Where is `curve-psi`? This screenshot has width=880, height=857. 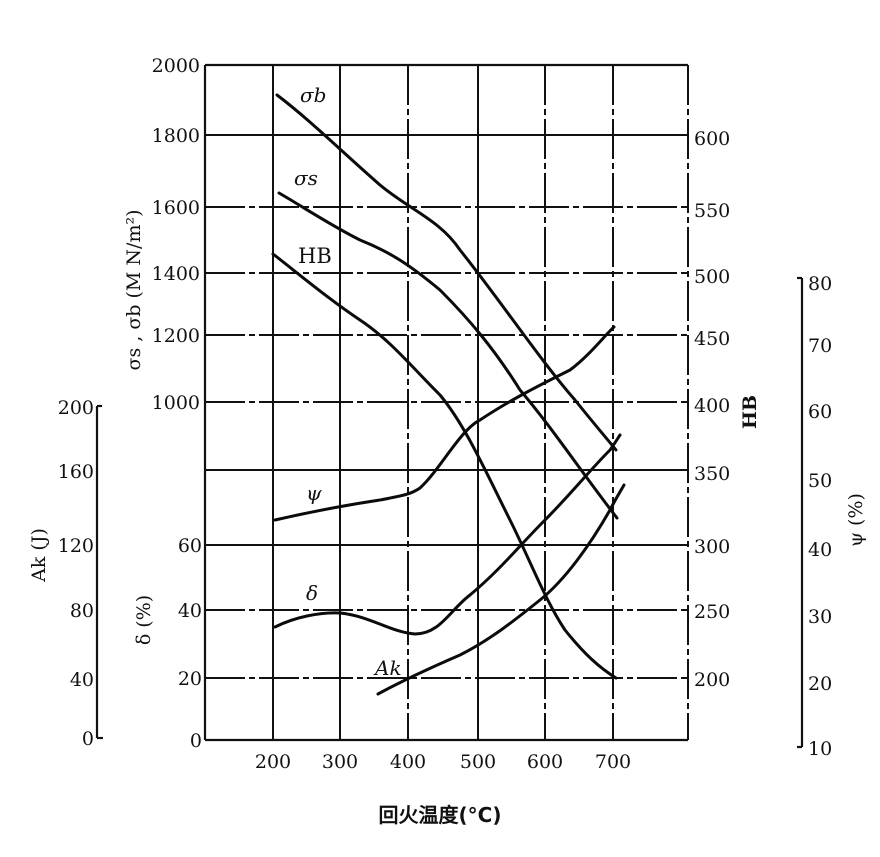
curve-psi is located at coordinates (444, 423).